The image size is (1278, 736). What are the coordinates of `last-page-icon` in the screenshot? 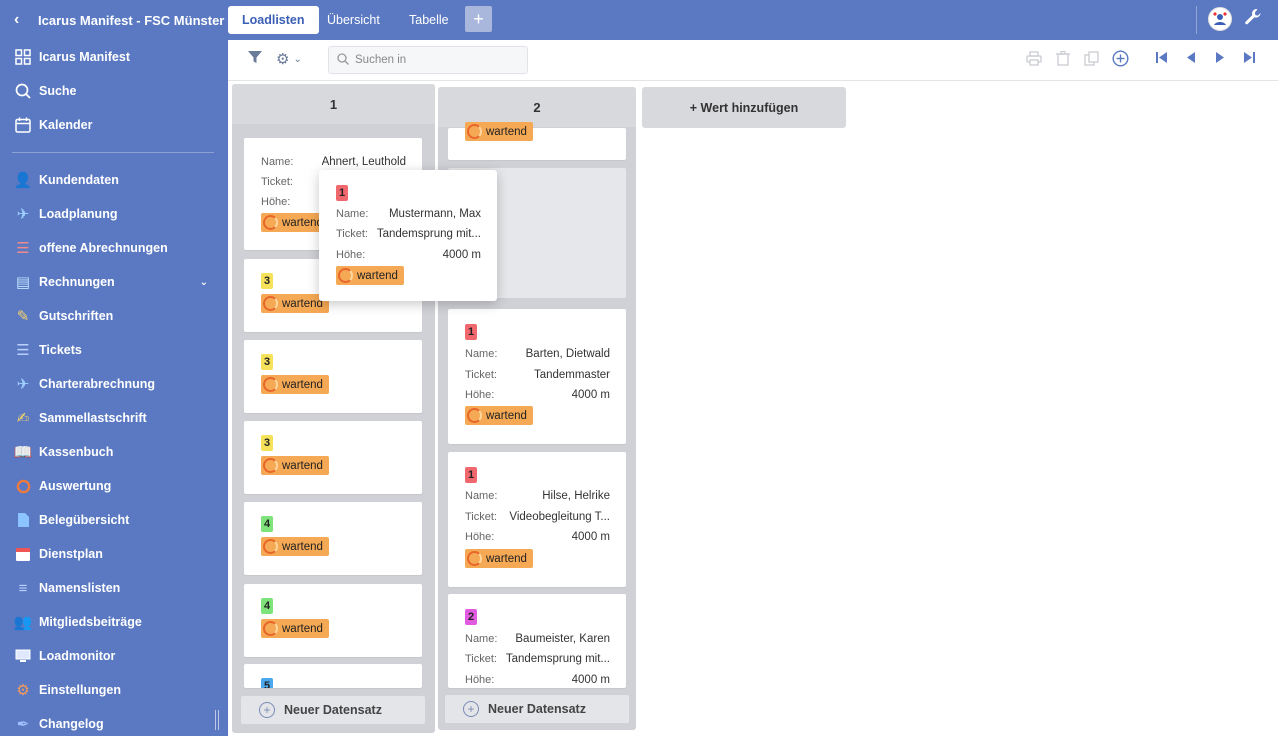 It's located at (1249, 59).